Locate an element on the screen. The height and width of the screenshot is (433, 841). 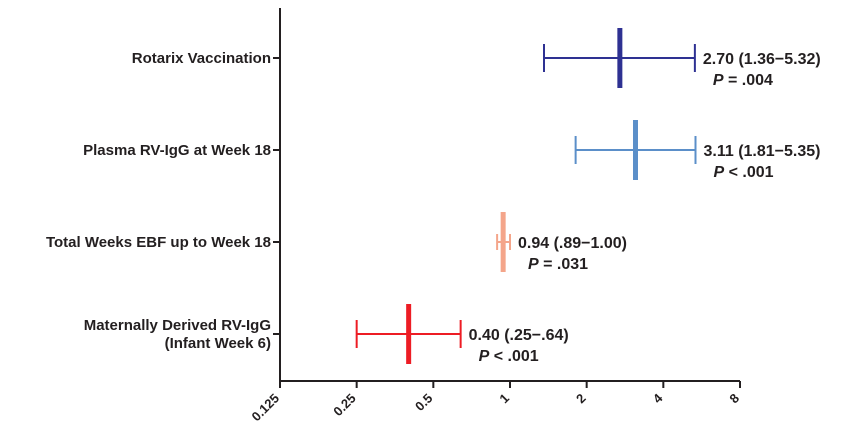
estimate-text: 2.70 (1.36−5.32) is located at coordinates (762, 59).